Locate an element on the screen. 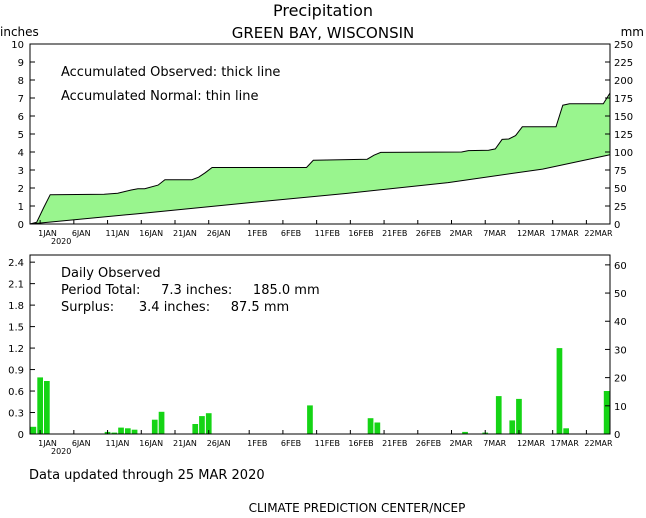  top-x-tick-label: 26FEB is located at coordinates (428, 233).